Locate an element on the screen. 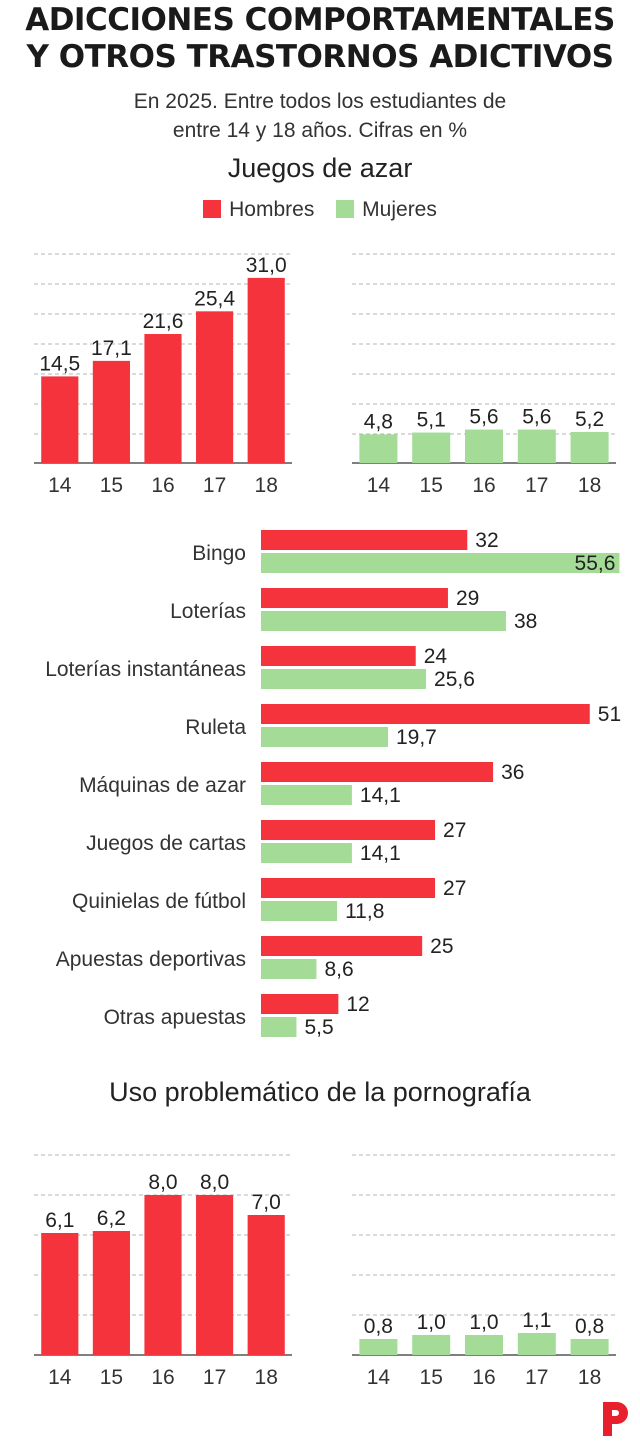 The height and width of the screenshot is (1442, 640). porno-hombres-tick-label-18: 18 is located at coordinates (266, 1377).